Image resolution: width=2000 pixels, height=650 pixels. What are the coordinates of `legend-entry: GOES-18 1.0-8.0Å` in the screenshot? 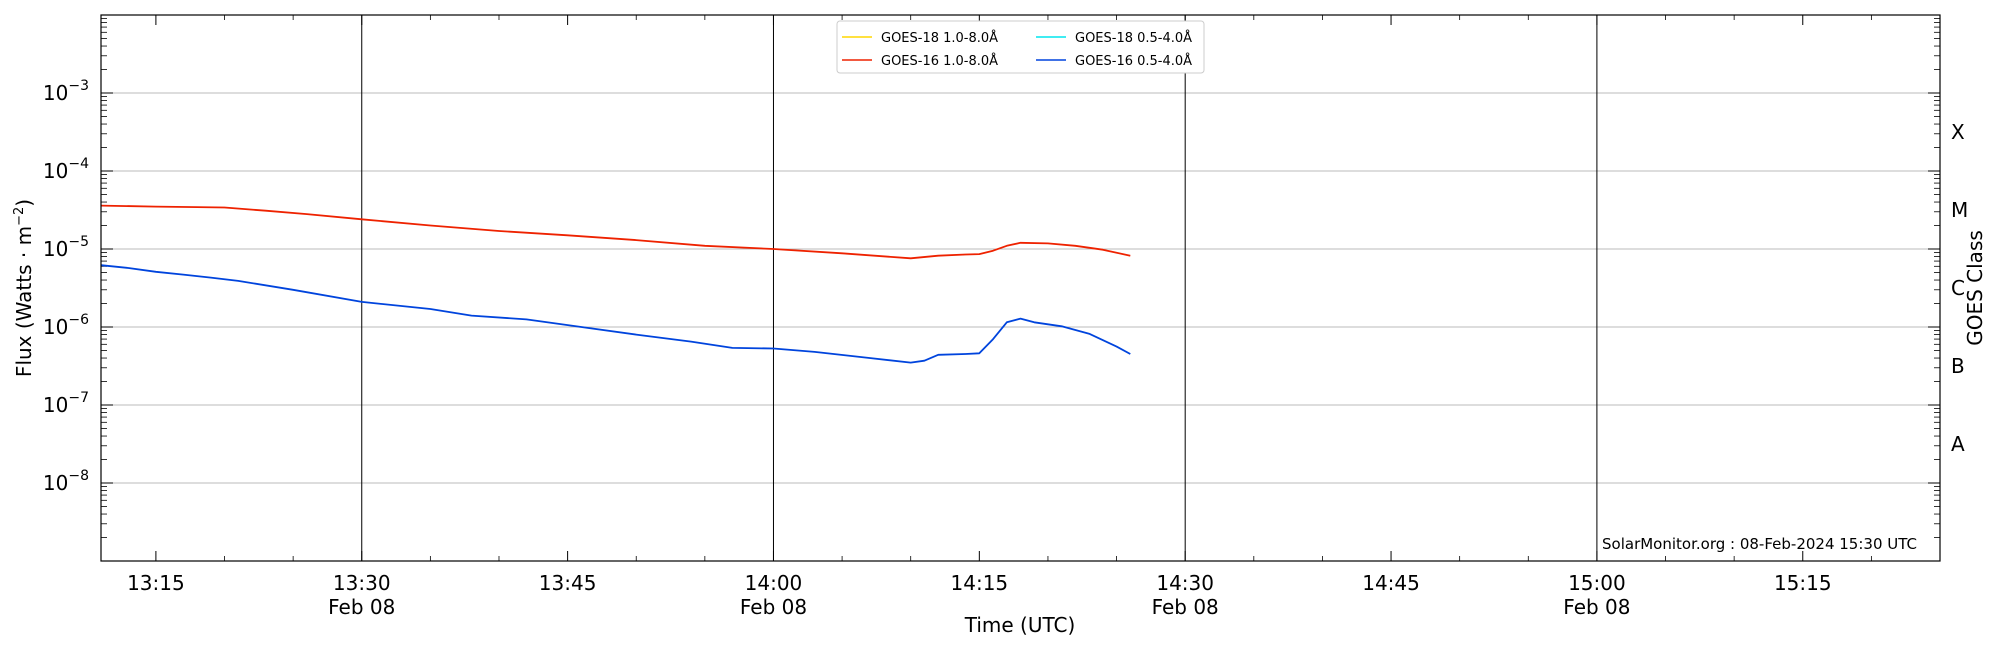 It's located at (920, 38).